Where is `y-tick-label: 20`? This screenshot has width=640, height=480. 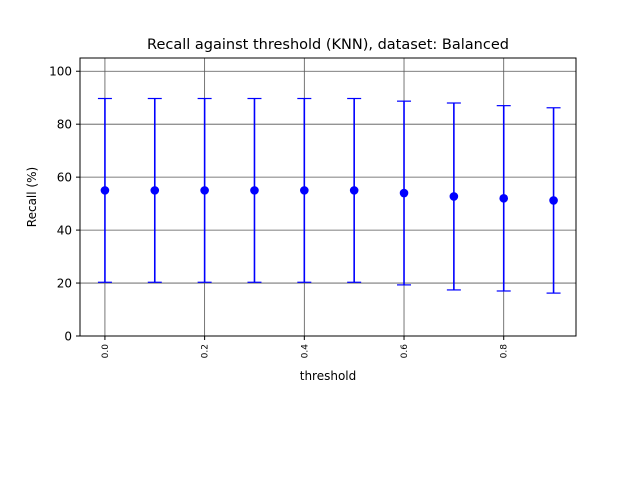 y-tick-label: 20 is located at coordinates (64, 284).